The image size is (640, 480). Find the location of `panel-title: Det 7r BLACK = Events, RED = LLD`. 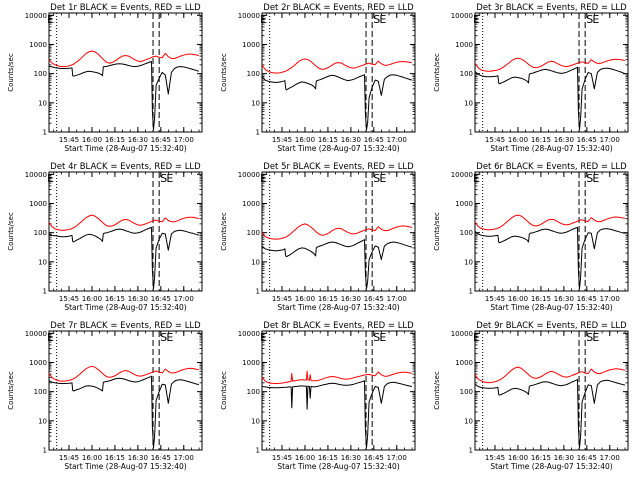

panel-title: Det 7r BLACK = Events, RED = LLD is located at coordinates (125, 326).